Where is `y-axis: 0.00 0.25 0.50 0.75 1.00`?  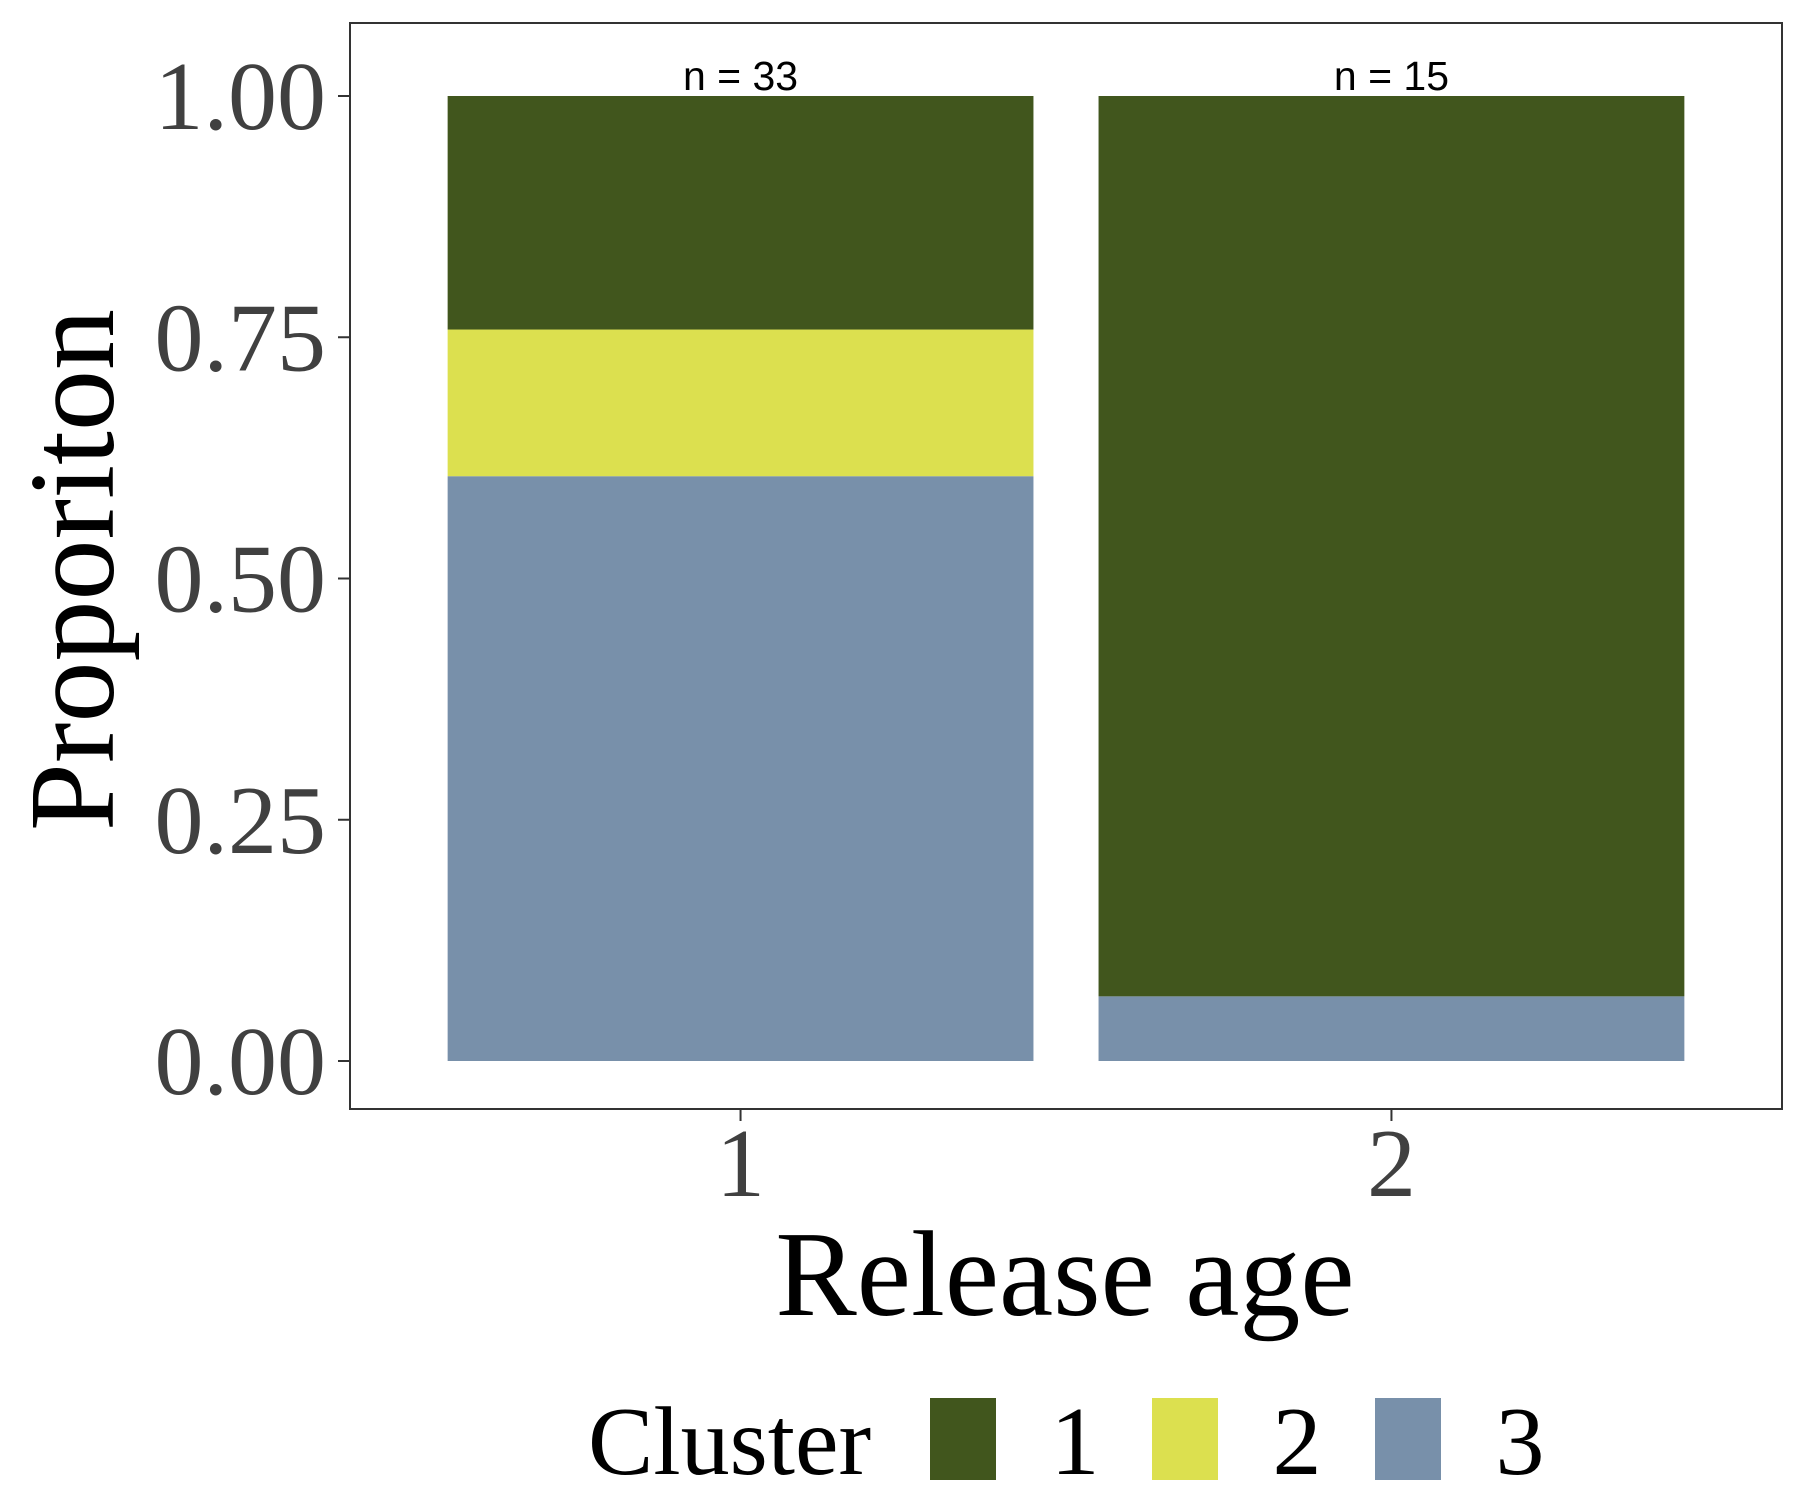
y-axis: 0.00 0.25 0.50 0.75 1.00 is located at coordinates (252, 579).